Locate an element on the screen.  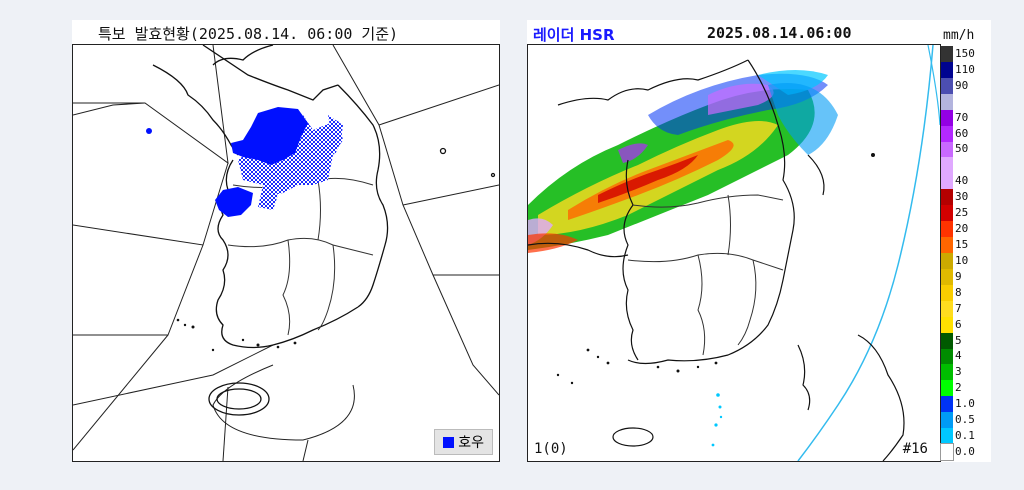
scale-row: 15 is located at coordinates (954, 245).